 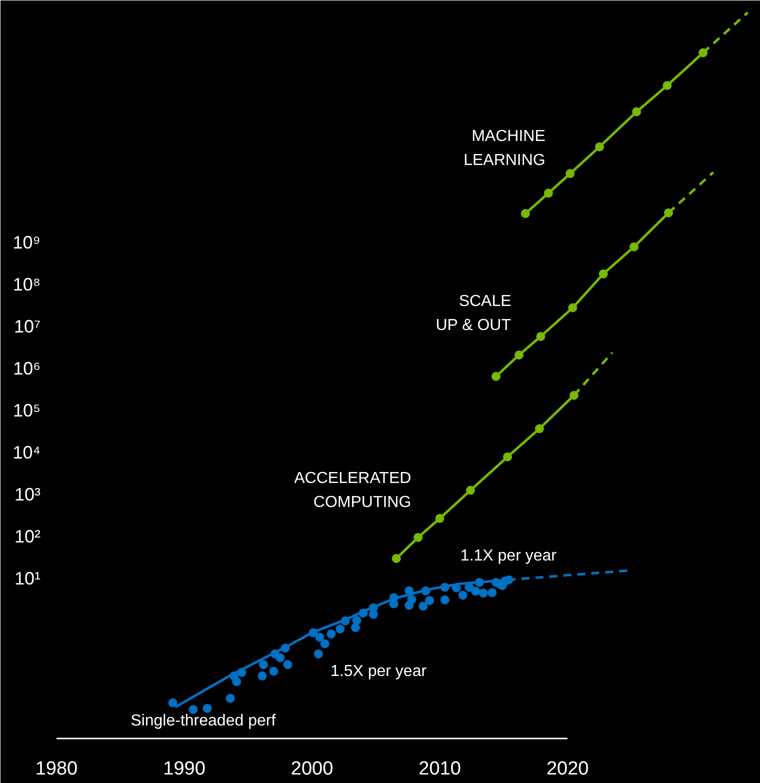 I want to click on y-tick-label: 10⁹, so click(x=26, y=242).